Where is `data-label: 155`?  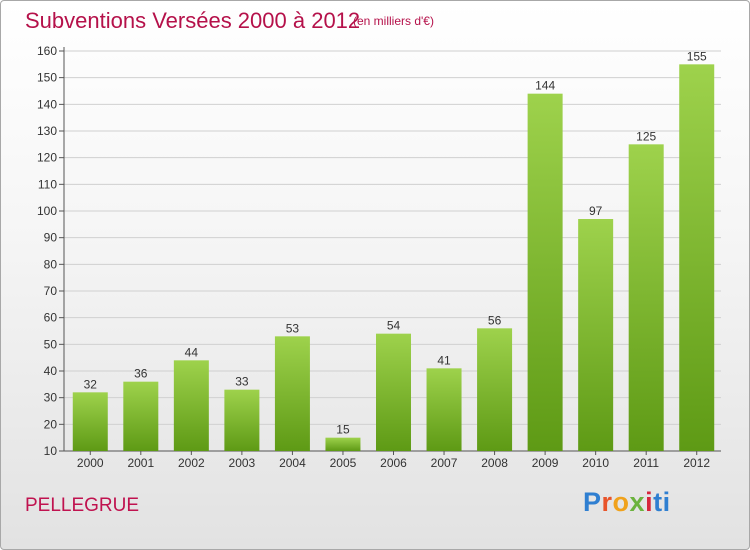 data-label: 155 is located at coordinates (697, 56).